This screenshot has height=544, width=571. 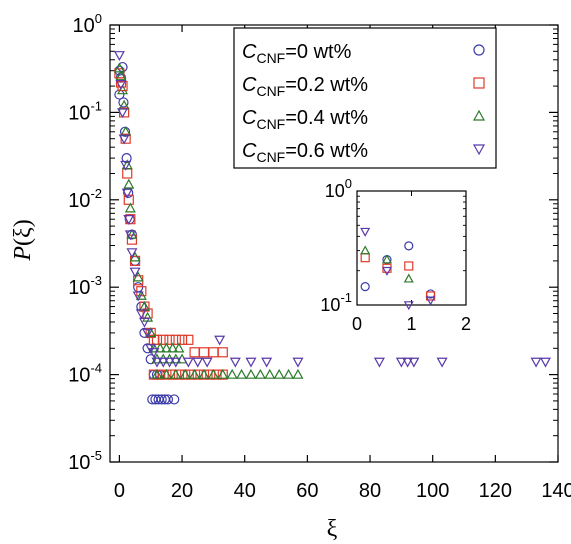 I want to click on x-tick-label: 60, so click(x=307, y=491).